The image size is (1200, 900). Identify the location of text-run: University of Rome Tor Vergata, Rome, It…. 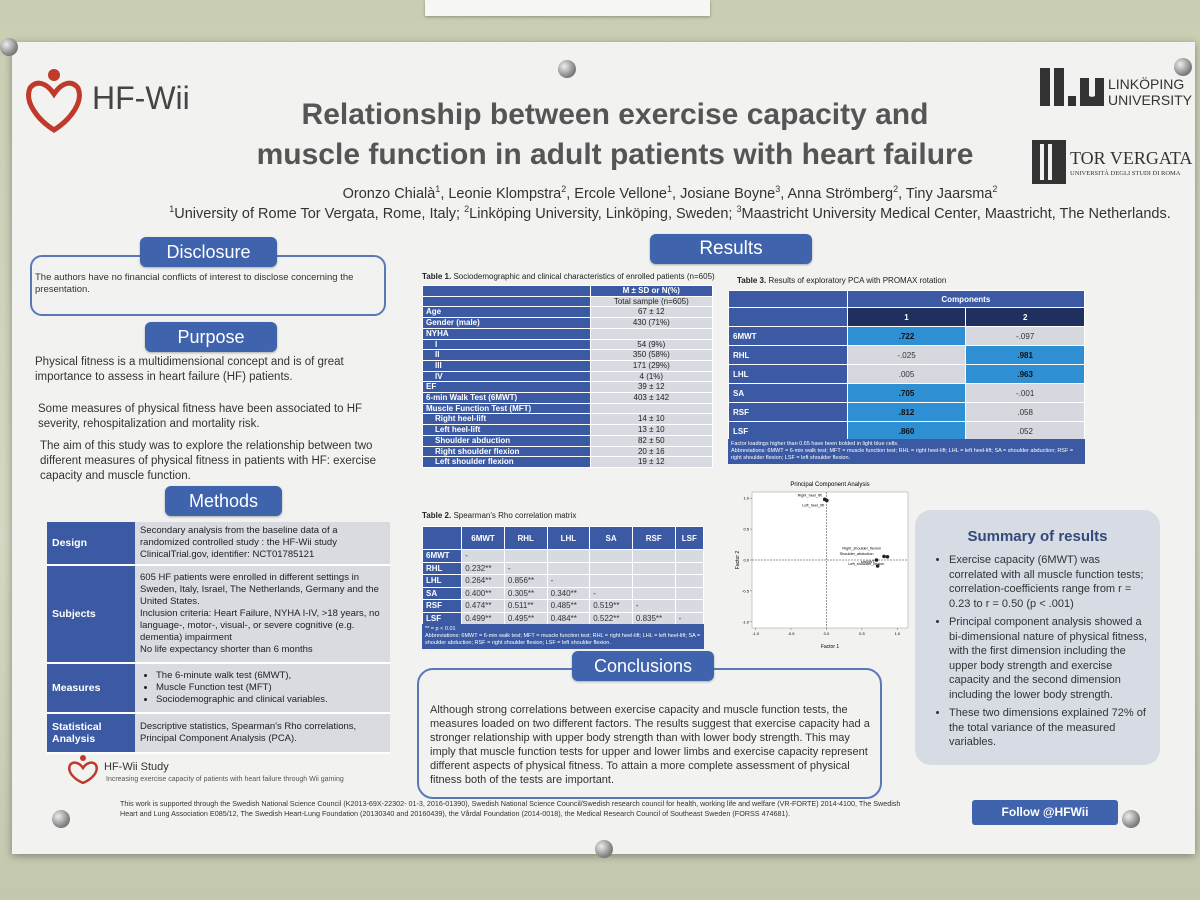
(319, 213).